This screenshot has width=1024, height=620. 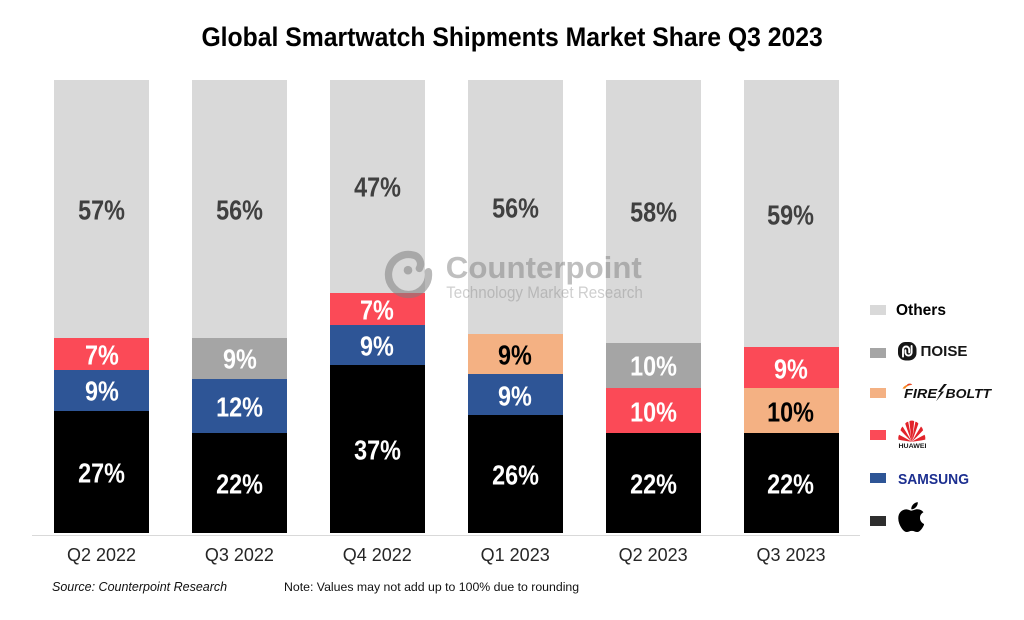 What do you see at coordinates (544, 292) in the screenshot?
I see `svg-text: Technology Market Research` at bounding box center [544, 292].